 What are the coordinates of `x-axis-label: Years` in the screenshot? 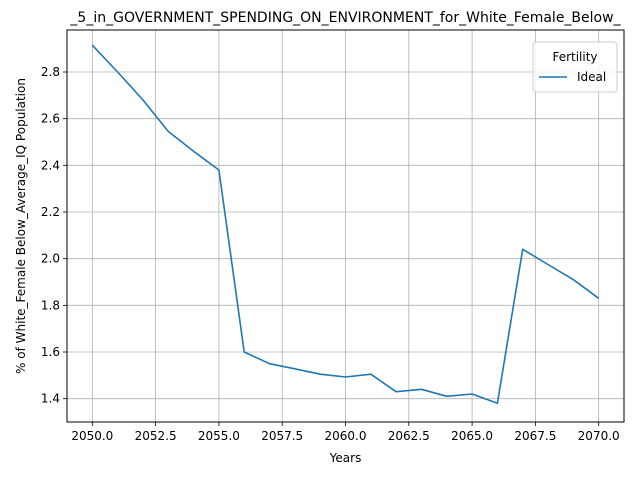 It's located at (345, 458).